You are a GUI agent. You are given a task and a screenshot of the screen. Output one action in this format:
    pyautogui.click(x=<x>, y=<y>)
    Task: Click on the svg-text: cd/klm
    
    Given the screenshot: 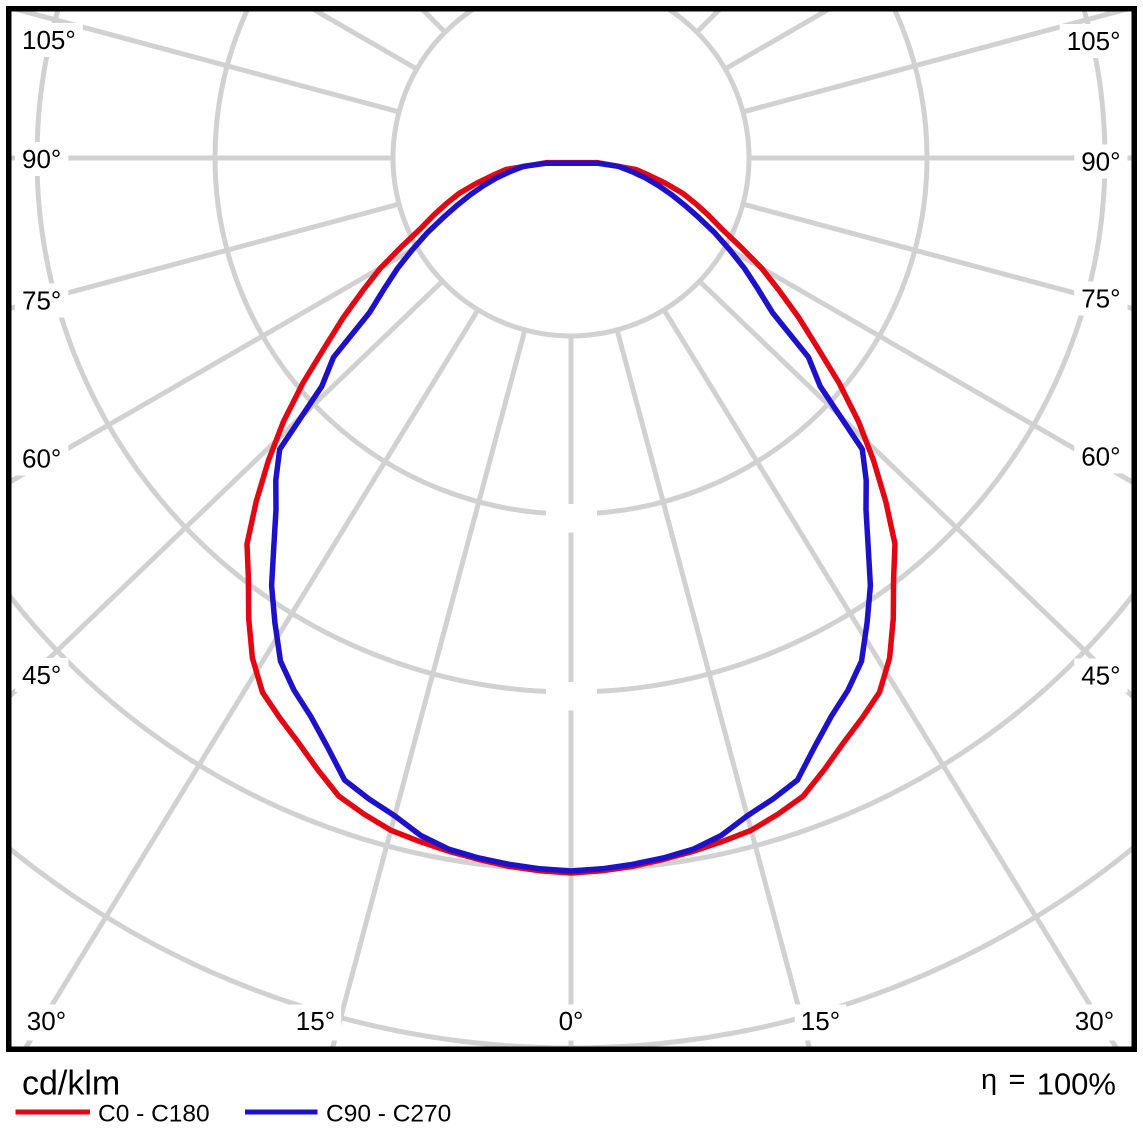 What is the action you would take?
    pyautogui.click(x=71, y=1084)
    